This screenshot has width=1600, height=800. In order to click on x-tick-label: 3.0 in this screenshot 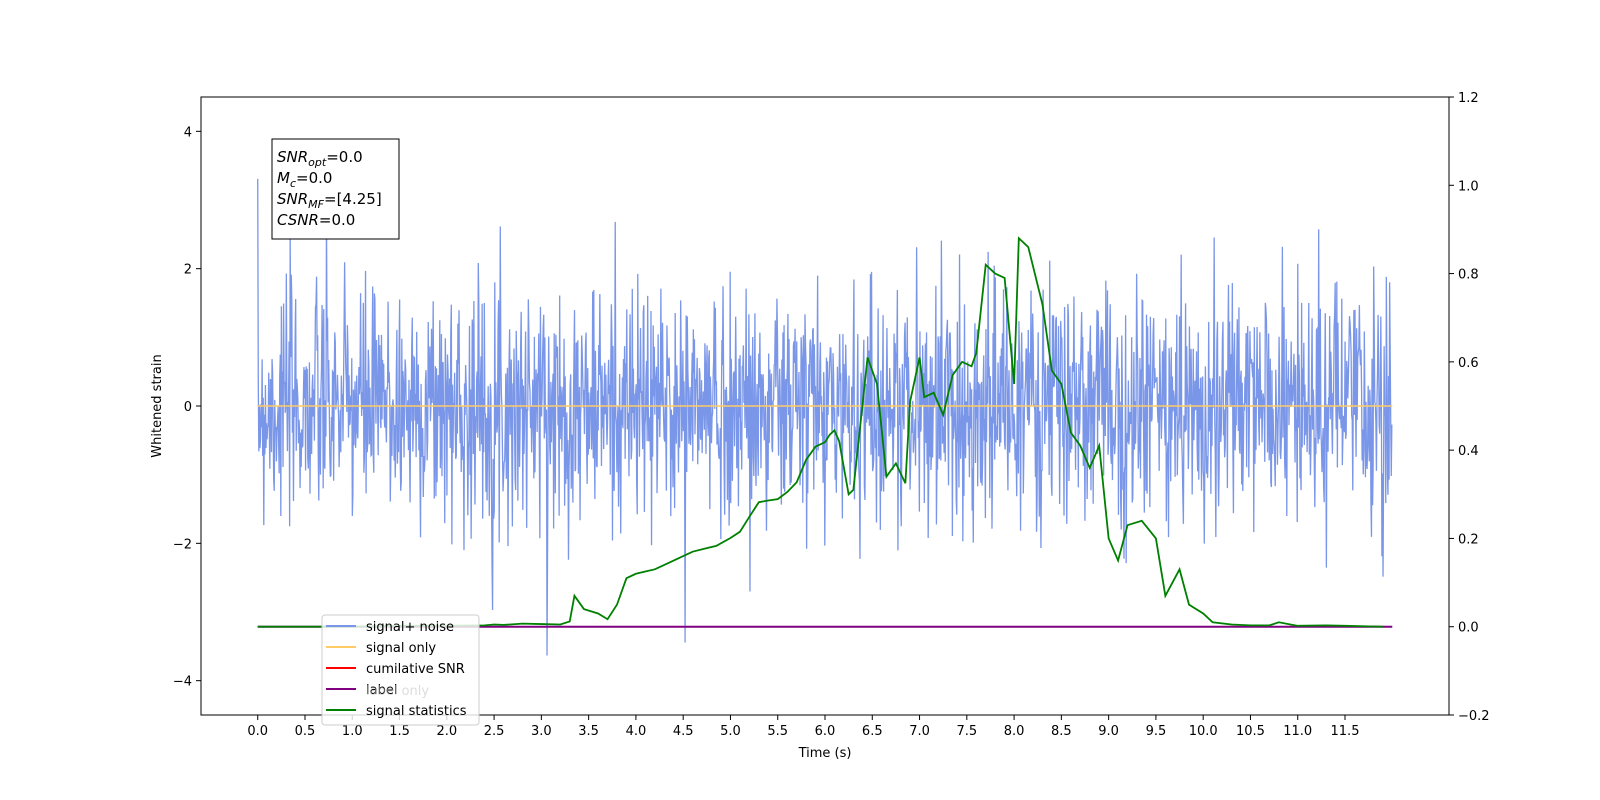, I will do `click(541, 731)`.